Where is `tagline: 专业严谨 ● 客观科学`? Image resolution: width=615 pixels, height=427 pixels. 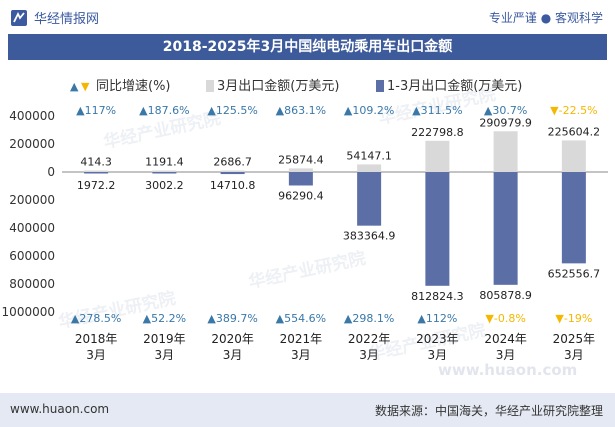
tagline: 专业严谨 ● 客观科学 is located at coordinates (545, 18).